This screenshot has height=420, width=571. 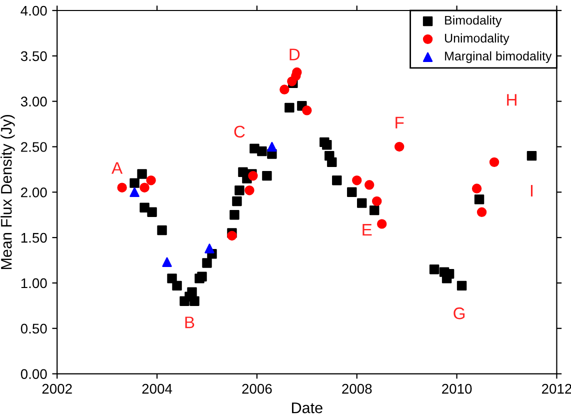 I want to click on annotation: E, so click(x=367, y=230).